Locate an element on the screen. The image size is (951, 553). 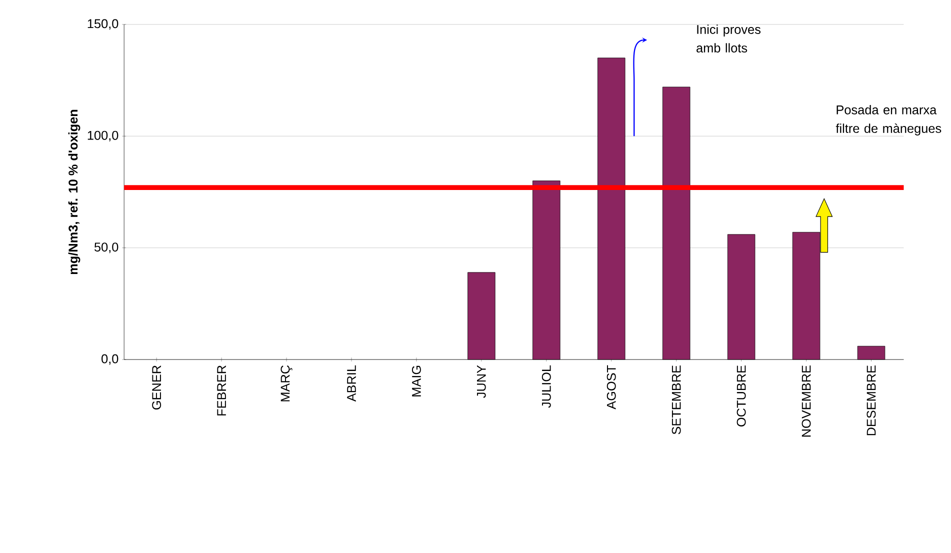
x-tick-label: DESEMBRE is located at coordinates (871, 401).